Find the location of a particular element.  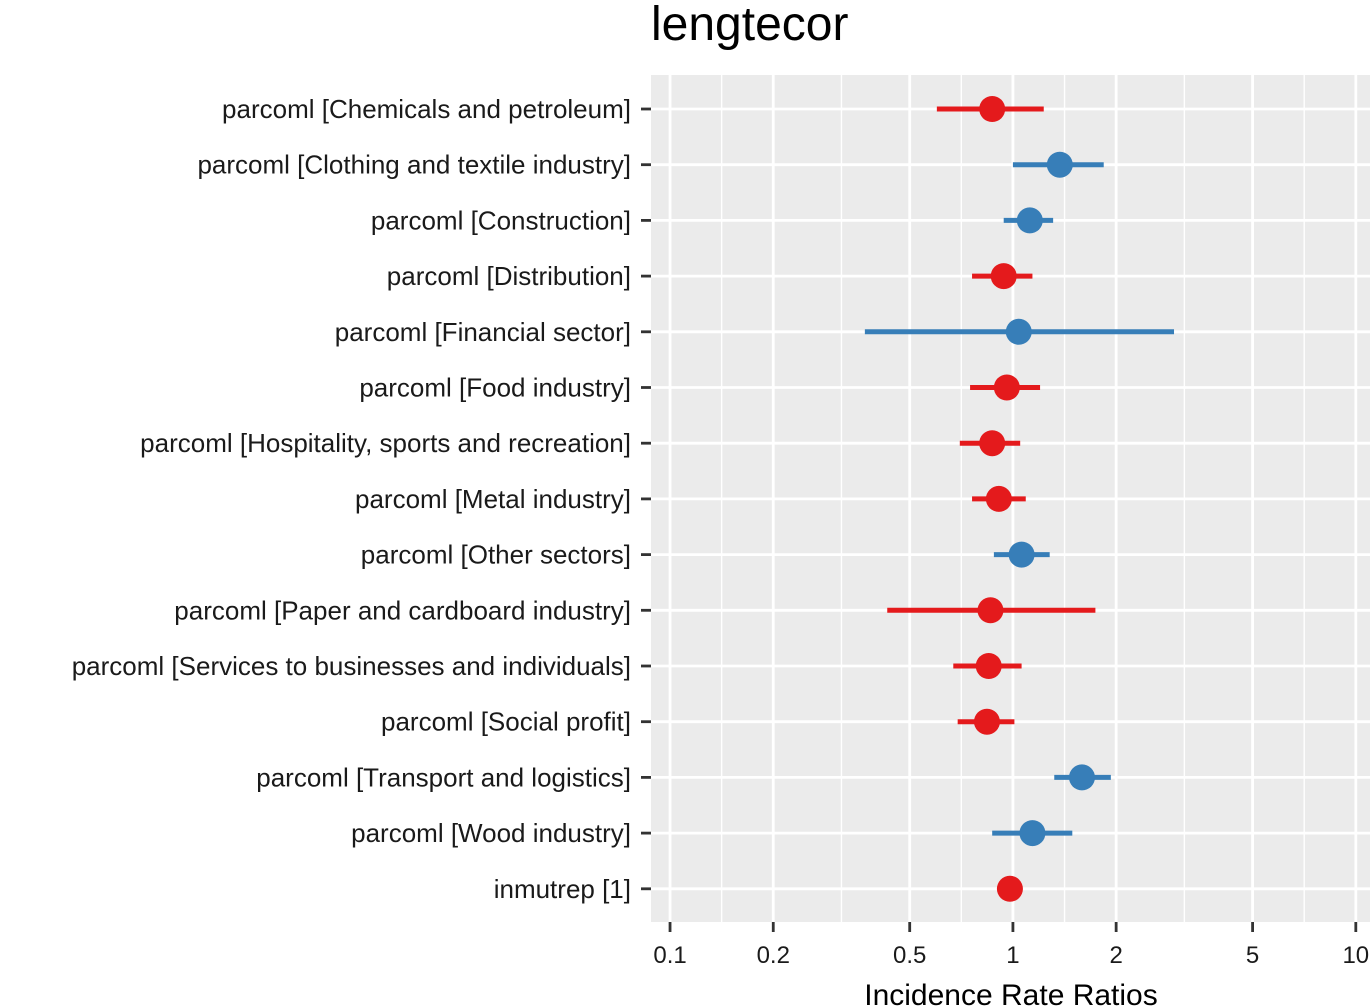

y-tick-label: parcoml [Chemicals and petroleum] is located at coordinates (426, 109).